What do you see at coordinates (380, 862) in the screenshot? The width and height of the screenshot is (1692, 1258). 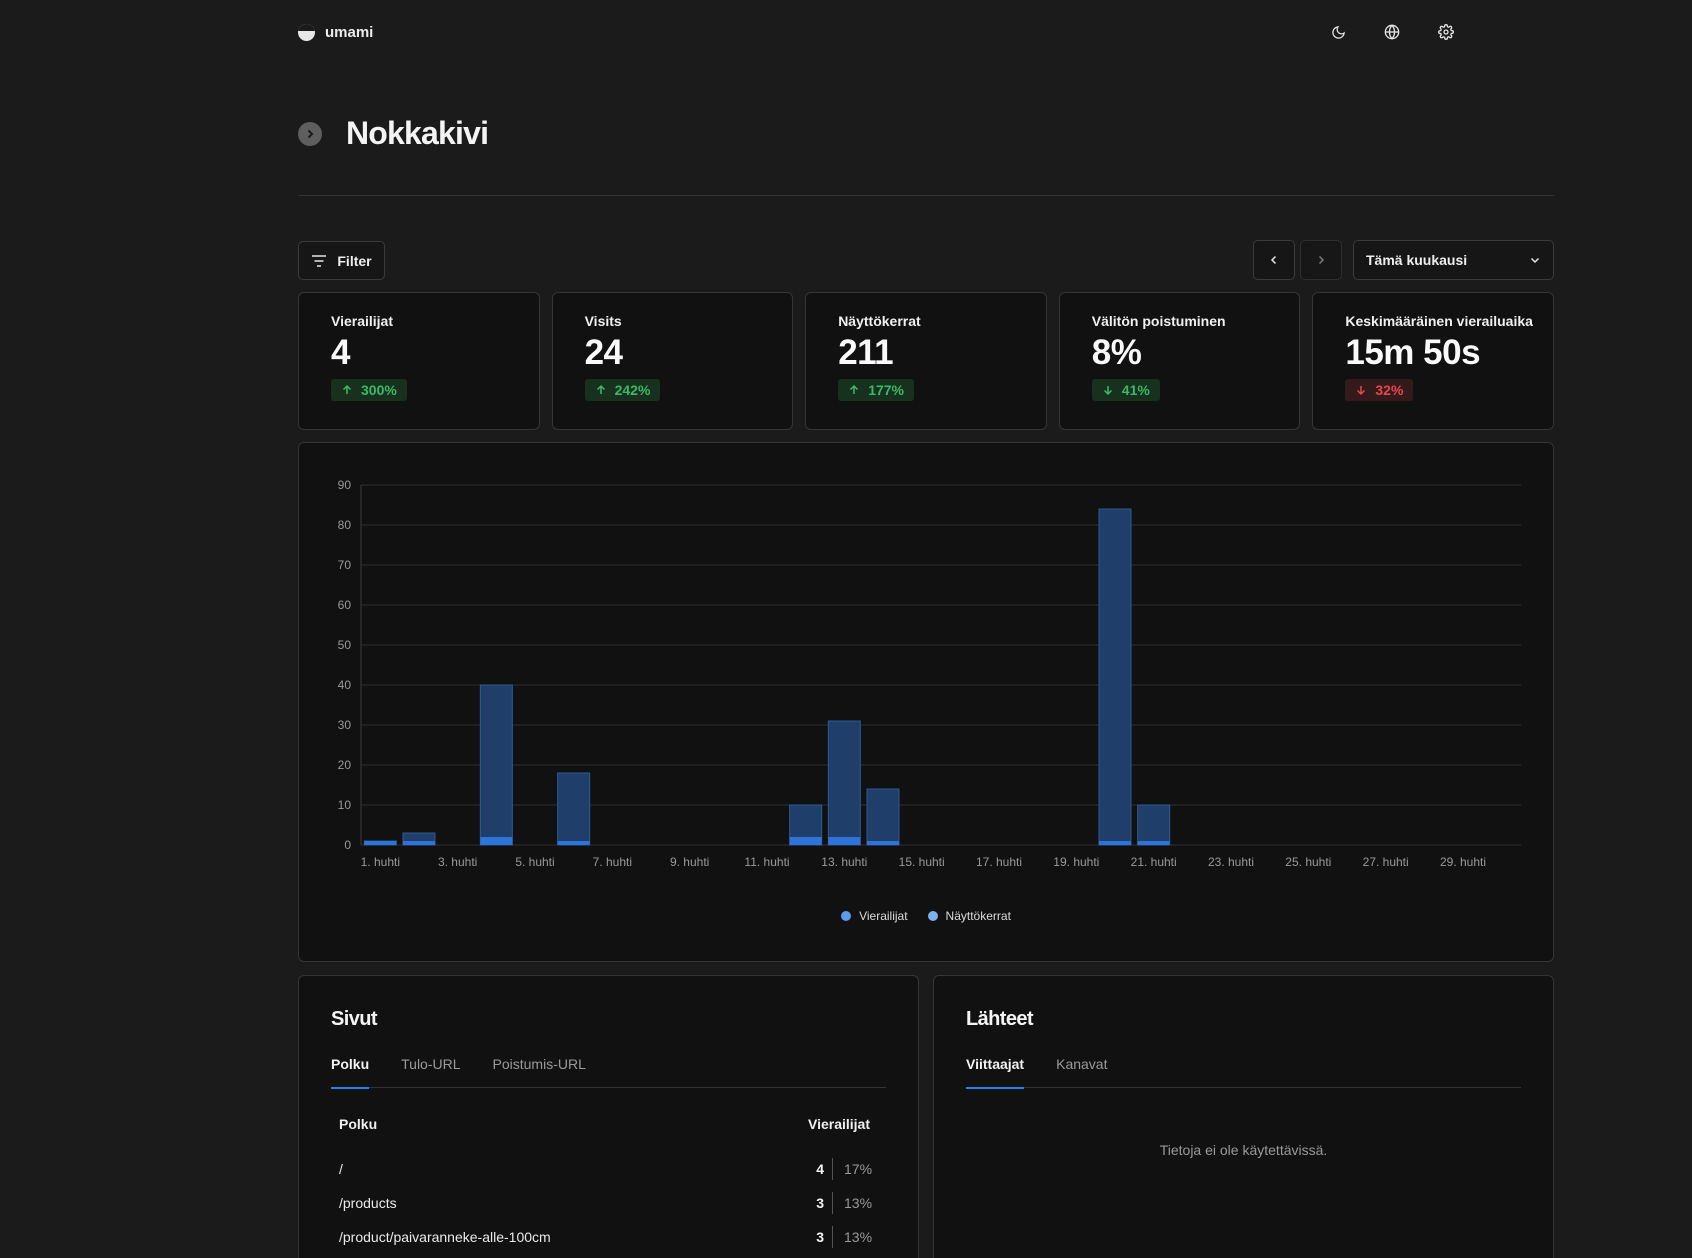 I see `x-tick-label: 1. huhti` at bounding box center [380, 862].